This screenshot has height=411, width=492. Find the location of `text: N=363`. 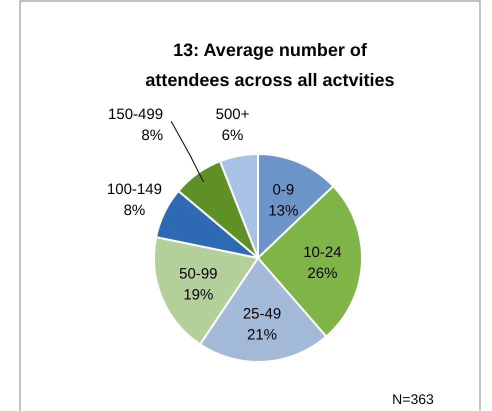

text: N=363 is located at coordinates (413, 399).